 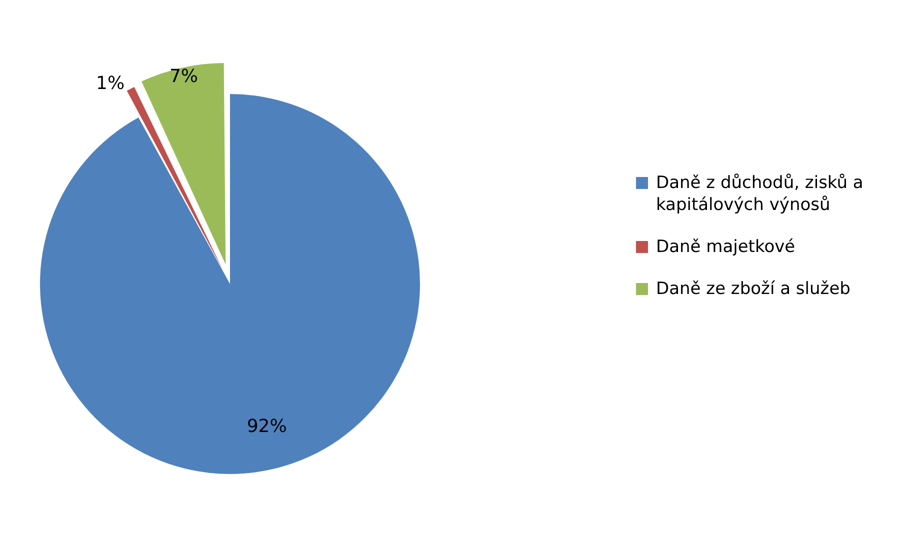 What do you see at coordinates (753, 289) in the screenshot?
I see `legend-label: Daně ze zboží a služeb` at bounding box center [753, 289].